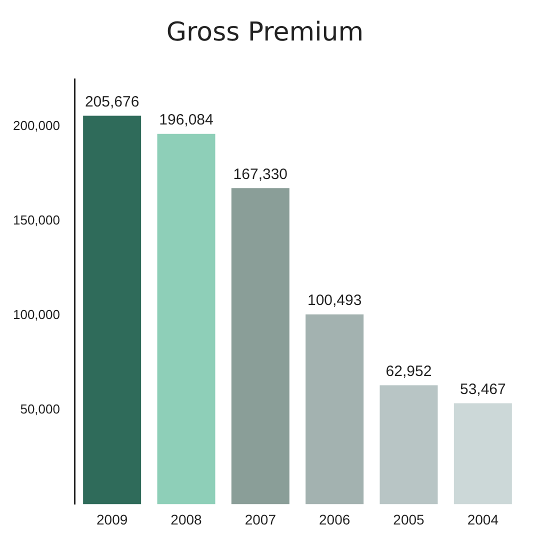  Describe the element at coordinates (112, 519) in the screenshot. I see `x-tick-label: 2009` at that location.